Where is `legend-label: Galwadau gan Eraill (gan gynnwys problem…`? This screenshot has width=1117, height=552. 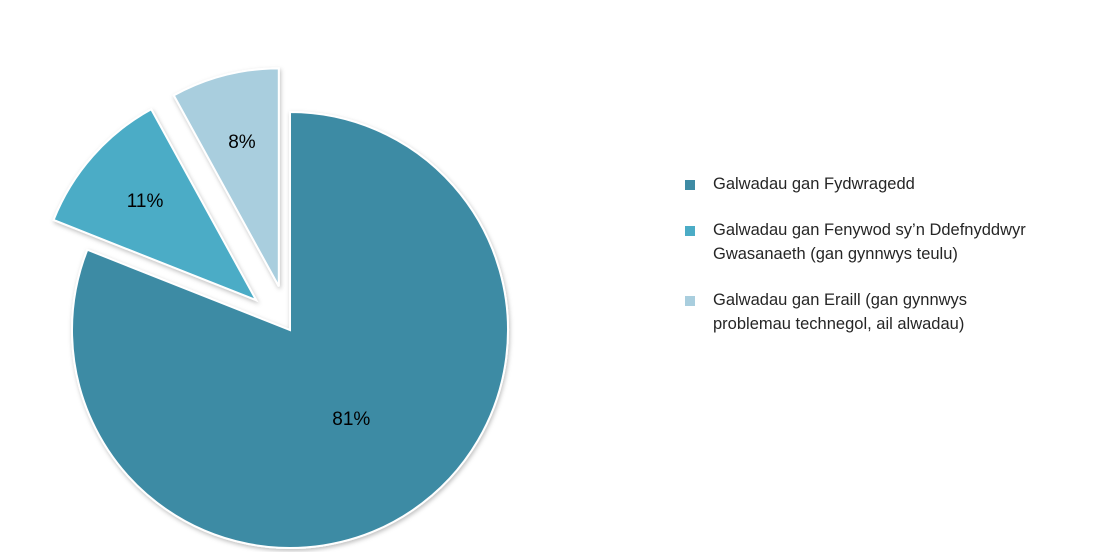 legend-label: Galwadau gan Eraill (gan gynnwys problem… is located at coordinates (840, 312).